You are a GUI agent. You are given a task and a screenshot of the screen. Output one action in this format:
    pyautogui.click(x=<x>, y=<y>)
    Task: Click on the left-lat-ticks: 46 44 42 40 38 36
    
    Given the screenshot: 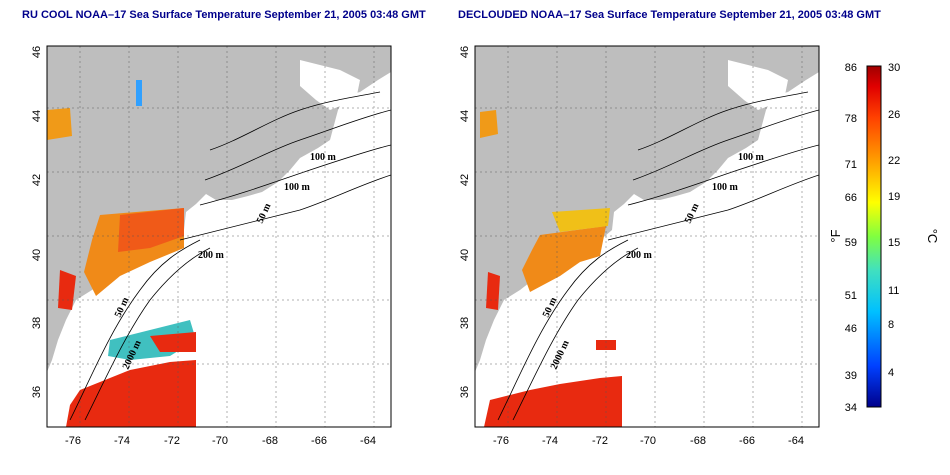 What is the action you would take?
    pyautogui.click(x=37, y=222)
    